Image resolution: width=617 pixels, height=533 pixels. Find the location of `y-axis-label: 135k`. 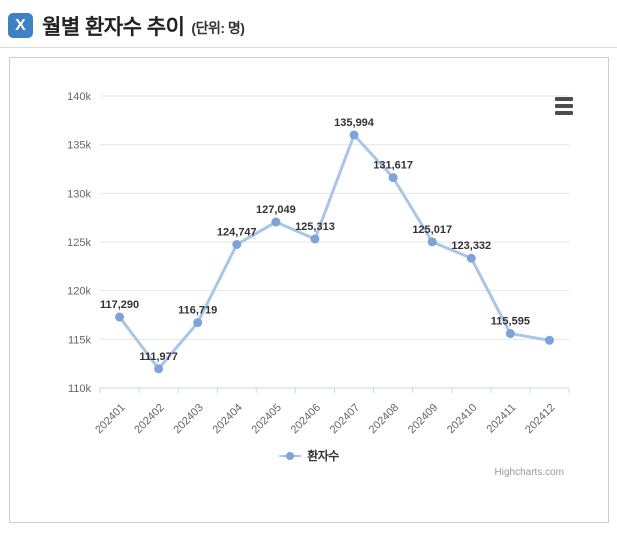

y-axis-label: 135k is located at coordinates (79, 146).